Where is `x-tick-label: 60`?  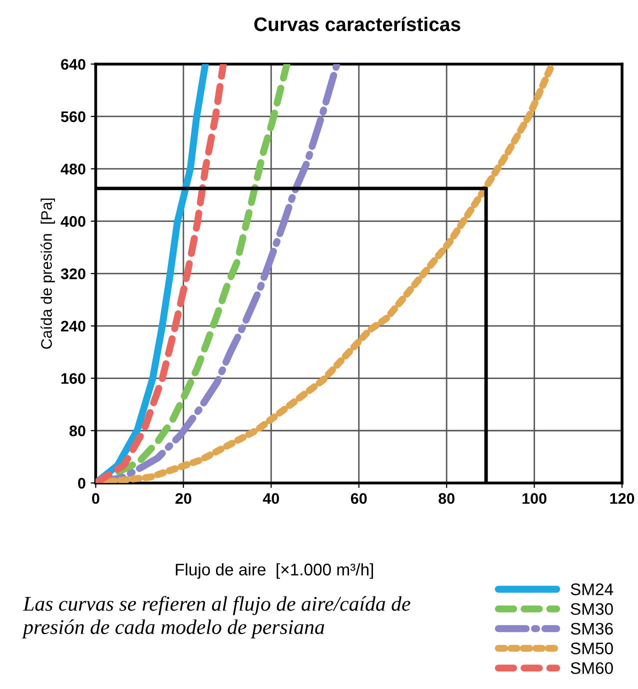 x-tick-label: 60 is located at coordinates (358, 498).